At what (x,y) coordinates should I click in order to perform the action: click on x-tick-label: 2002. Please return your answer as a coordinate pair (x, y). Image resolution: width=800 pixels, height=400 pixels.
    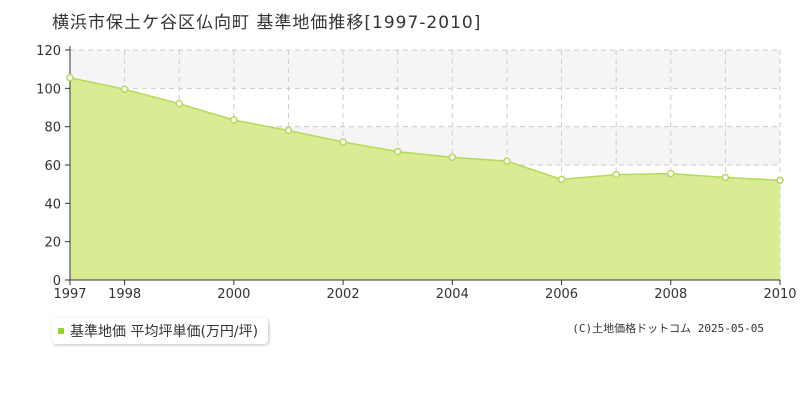
    Looking at the image, I should click on (343, 294).